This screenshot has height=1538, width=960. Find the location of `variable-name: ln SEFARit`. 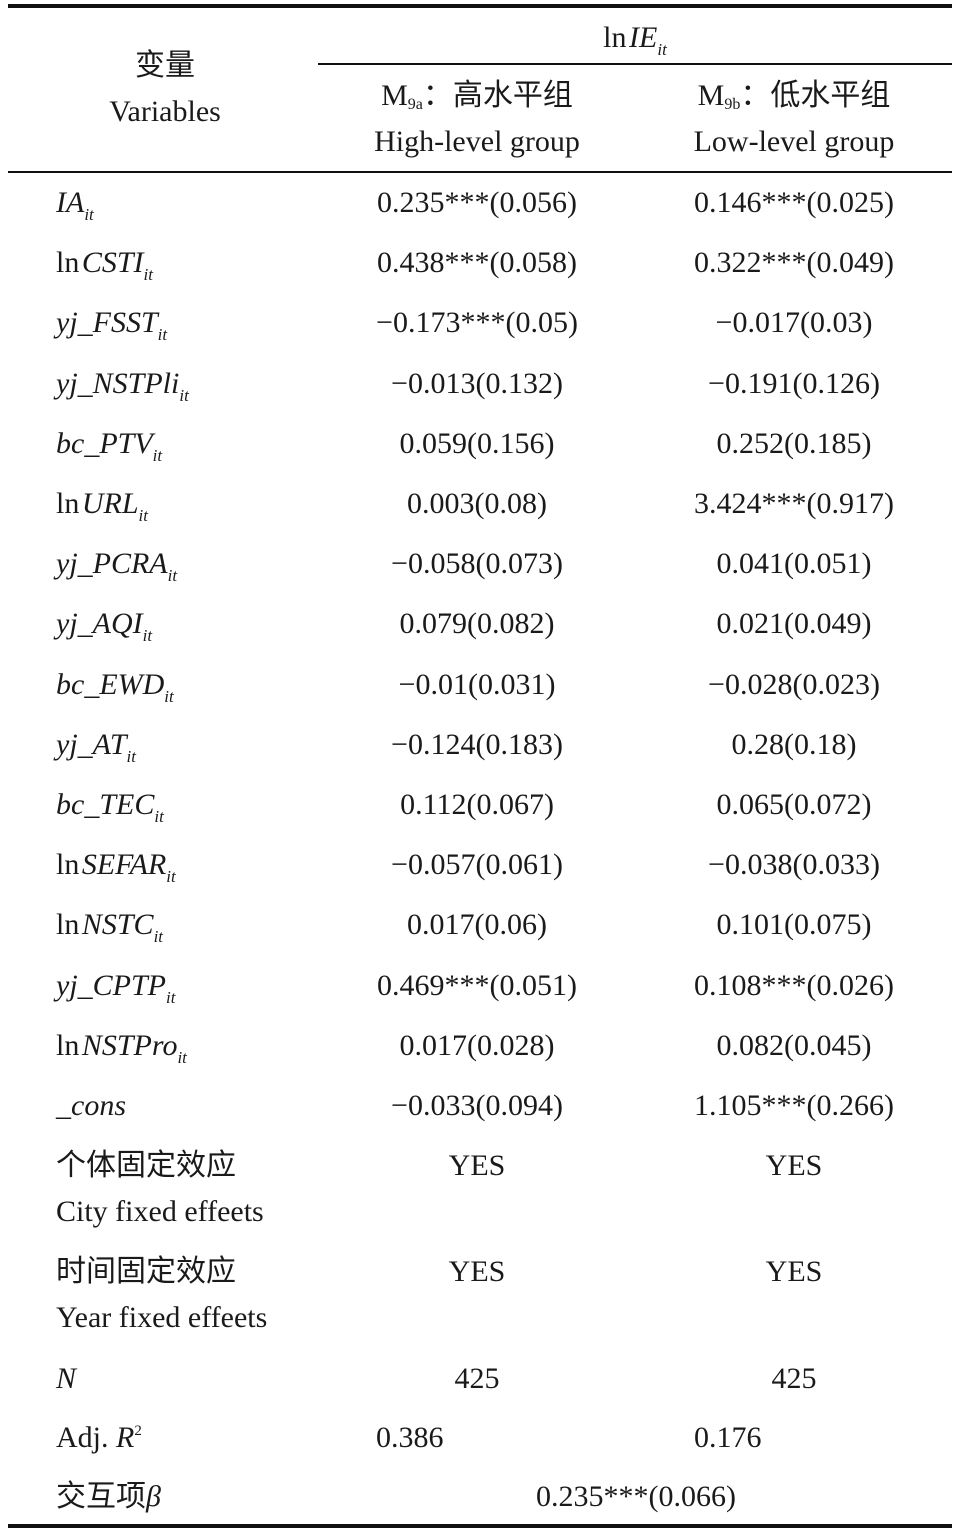

variable-name: ln SEFARit is located at coordinates (116, 867).